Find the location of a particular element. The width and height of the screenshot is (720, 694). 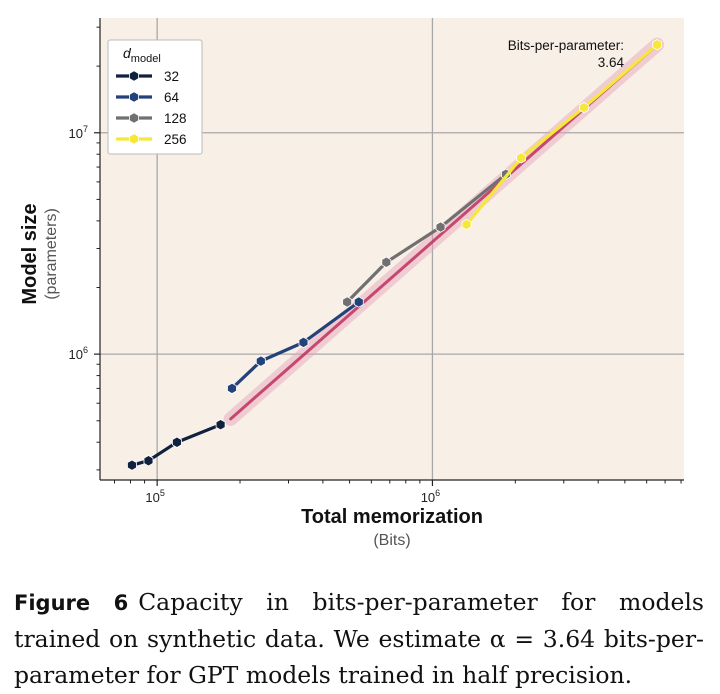

x-tick-label: 10⁵ is located at coordinates (154, 496).